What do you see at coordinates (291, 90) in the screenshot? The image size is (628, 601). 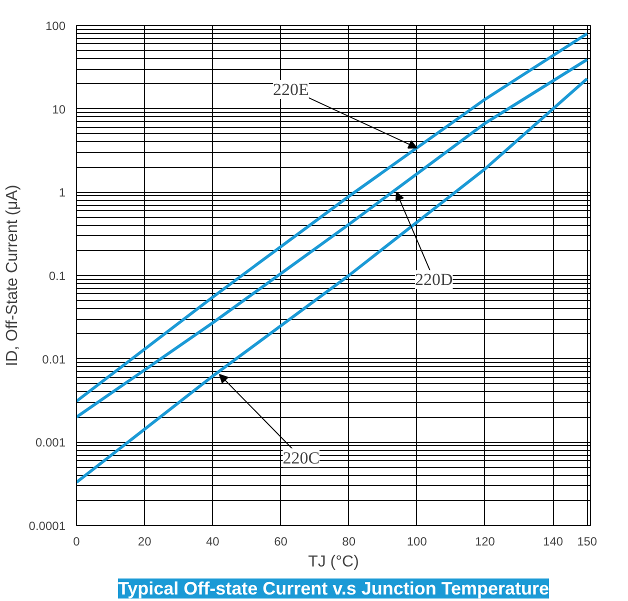 I see `annotation: 220E` at bounding box center [291, 90].